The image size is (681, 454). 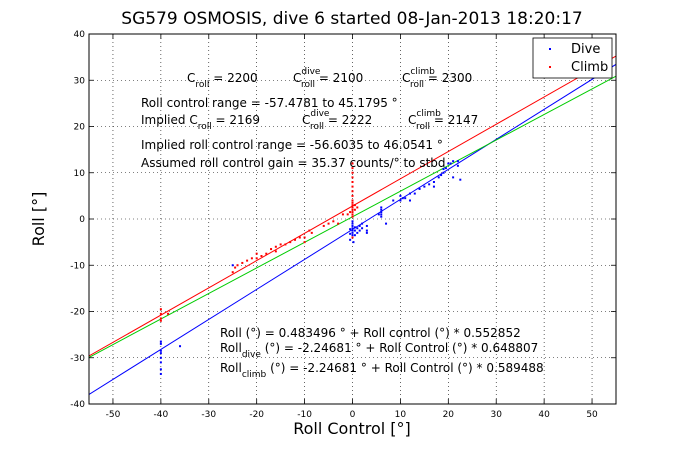 What do you see at coordinates (449, 415) in the screenshot?
I see `x-tick-label: 20` at bounding box center [449, 415].